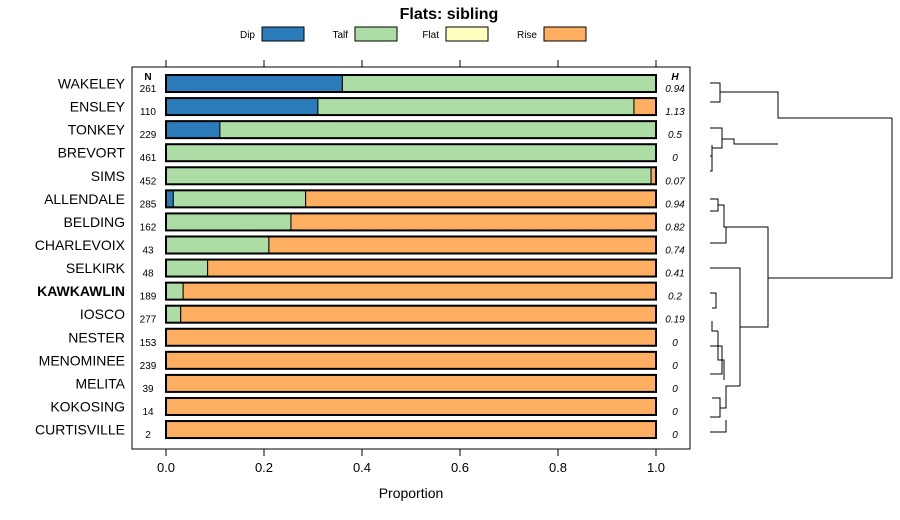  I want to click on row-label-charlevoix: CHARLEVOIX, so click(80, 245).